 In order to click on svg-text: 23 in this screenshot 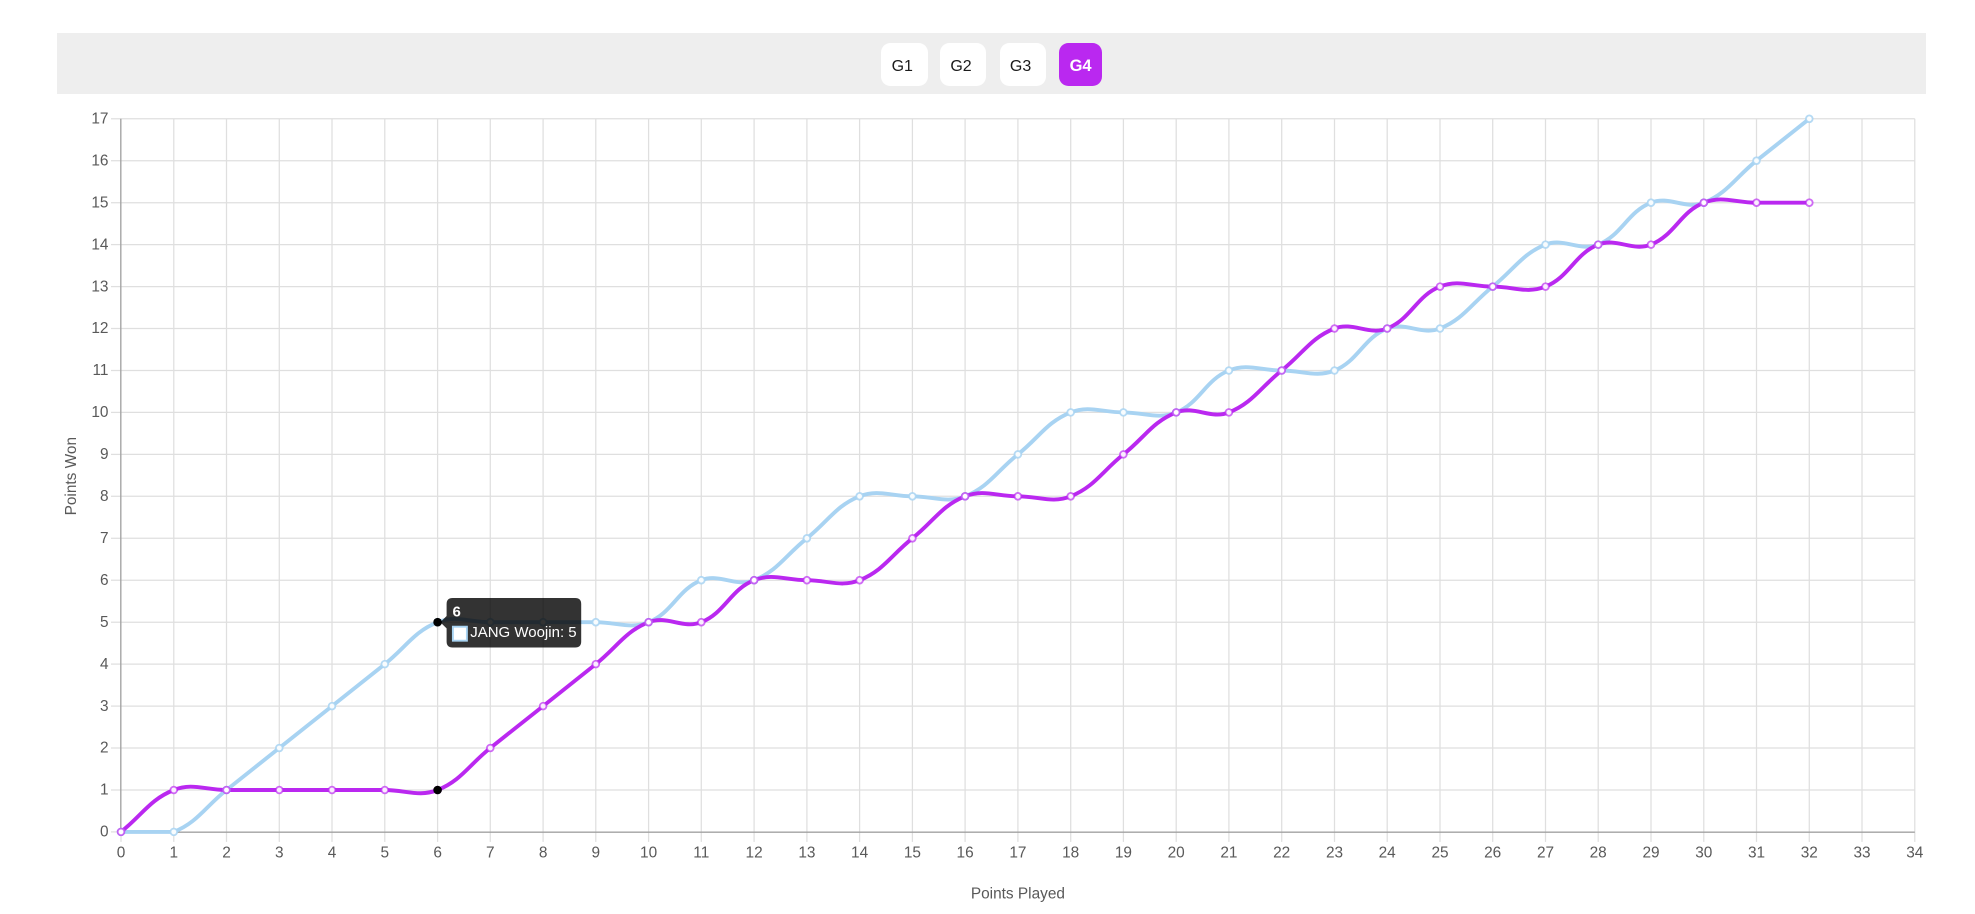, I will do `click(1334, 852)`.